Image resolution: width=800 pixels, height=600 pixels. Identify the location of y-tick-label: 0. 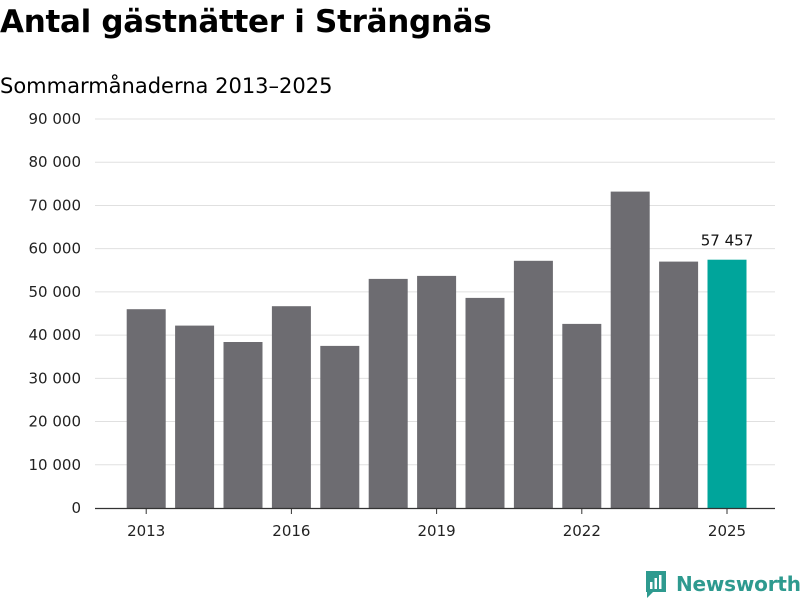
(76, 508).